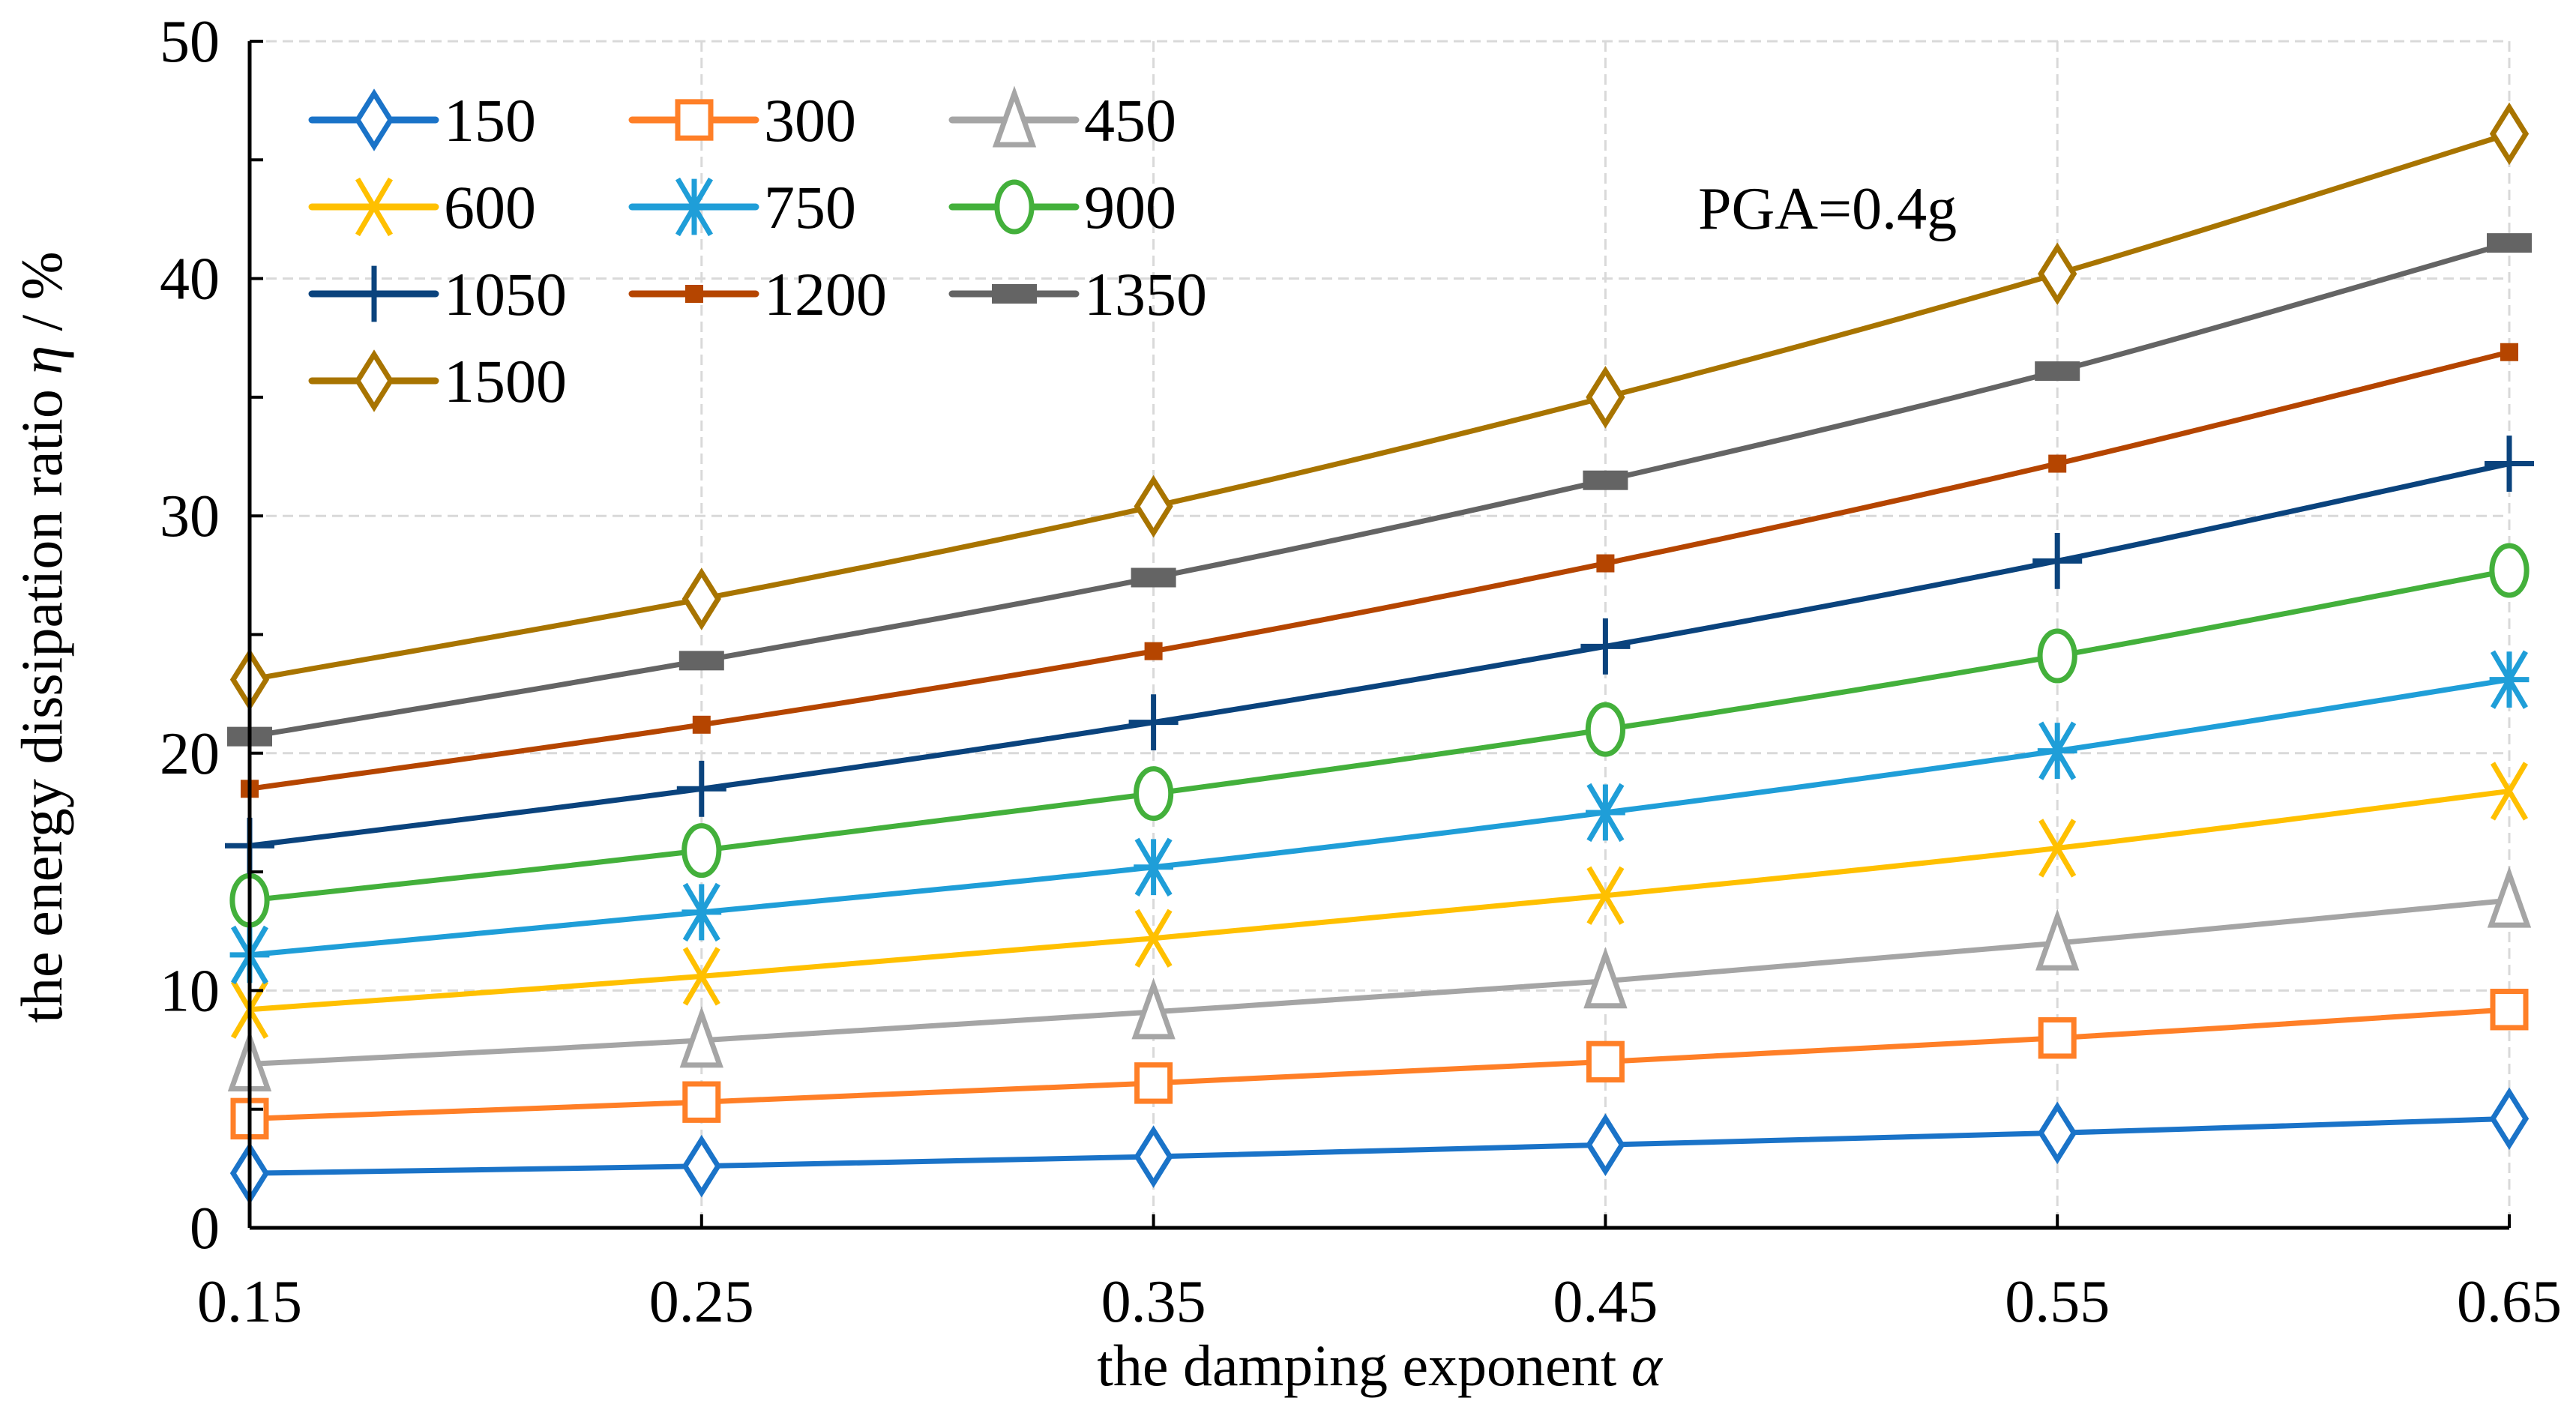 This screenshot has width=2576, height=1419. What do you see at coordinates (701, 1302) in the screenshot?
I see `x-tick-label: 0.25` at bounding box center [701, 1302].